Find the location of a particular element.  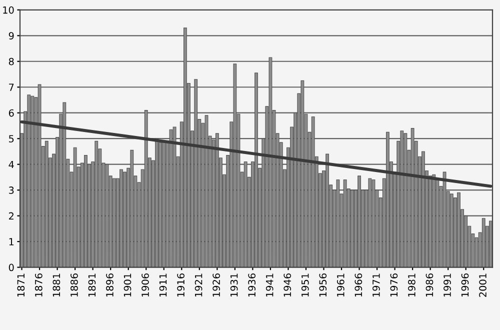

y-tick-label: 4 is located at coordinates (11, 164).